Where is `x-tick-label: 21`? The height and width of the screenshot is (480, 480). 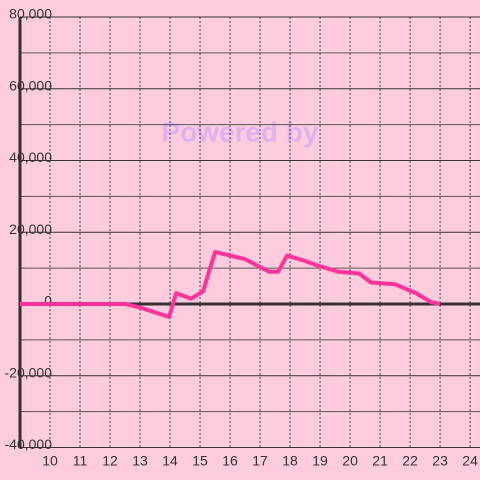
x-tick-label: 21 is located at coordinates (380, 461).